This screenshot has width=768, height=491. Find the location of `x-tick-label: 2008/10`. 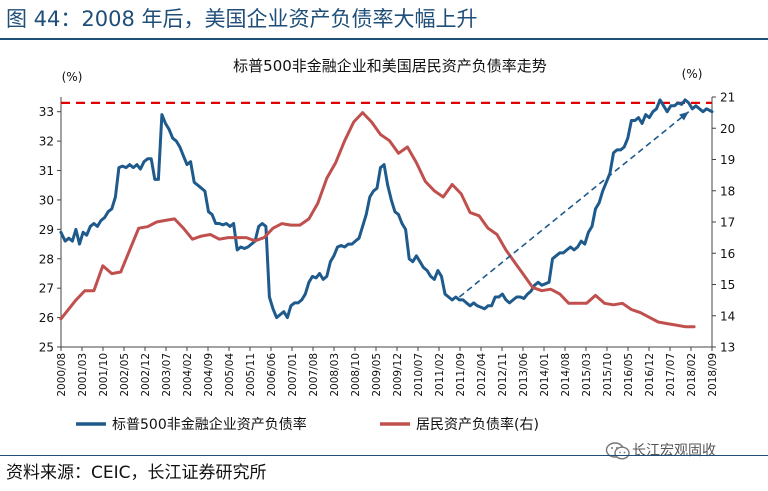

x-tick-label: 2008/10 is located at coordinates (356, 375).